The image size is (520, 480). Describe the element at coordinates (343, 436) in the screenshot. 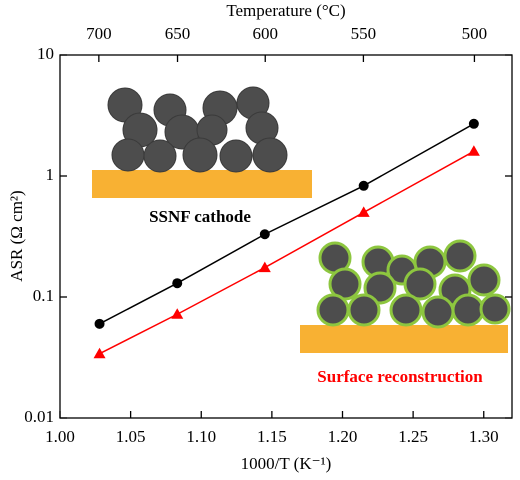

I see `x-tick-label: 1.20` at that location.